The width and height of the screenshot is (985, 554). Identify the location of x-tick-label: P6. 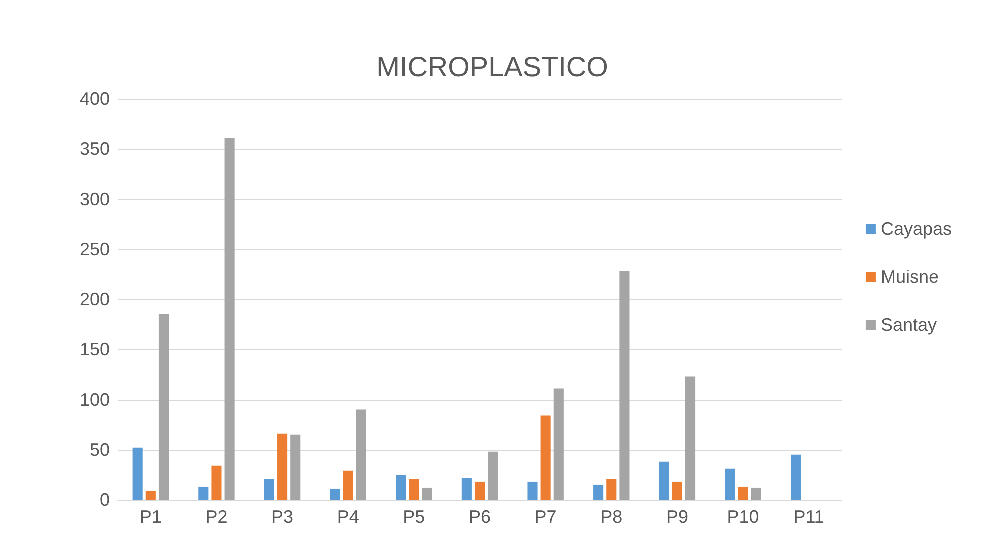
(480, 517).